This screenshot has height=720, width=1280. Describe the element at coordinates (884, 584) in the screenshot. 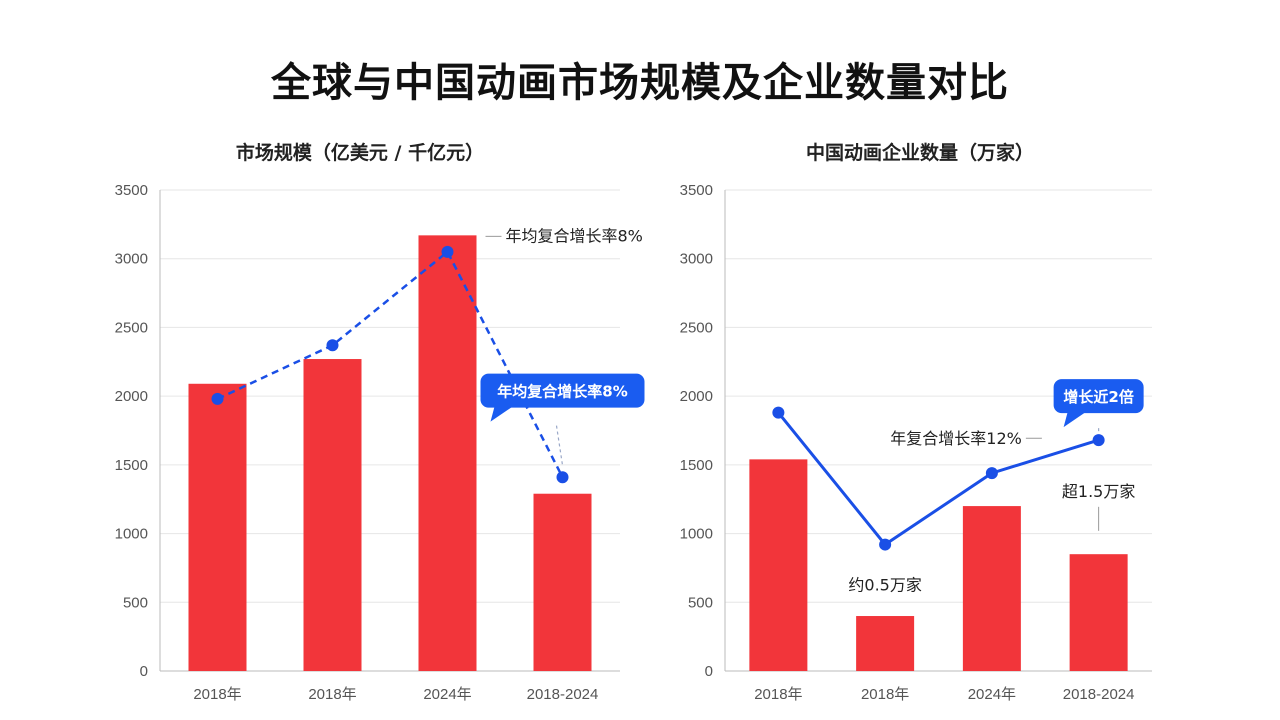

I see `data-annotation: 约0.5万家` at that location.